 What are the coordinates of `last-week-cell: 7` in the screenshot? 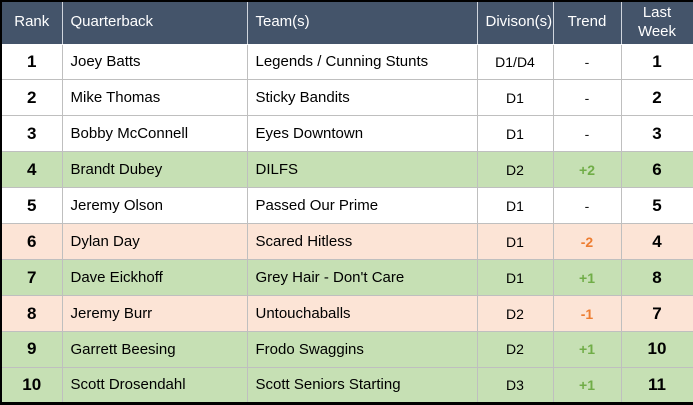 It's located at (656, 313).